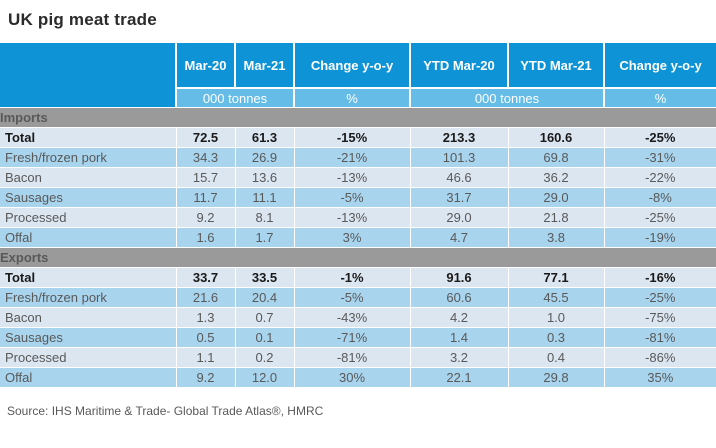 This screenshot has width=716, height=448. Describe the element at coordinates (458, 357) in the screenshot. I see `table-cell: 3.2` at that location.